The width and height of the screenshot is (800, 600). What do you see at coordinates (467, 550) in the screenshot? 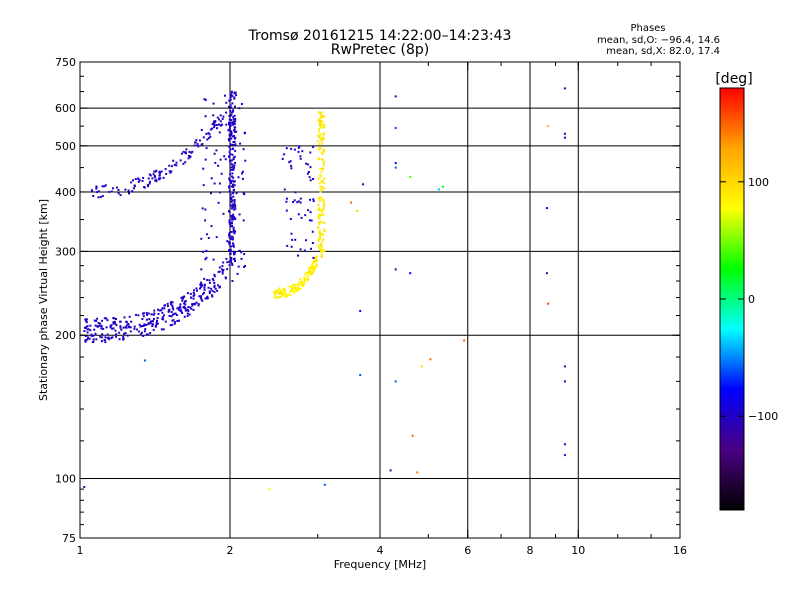
I see `x-tick-label: 6` at bounding box center [467, 550].